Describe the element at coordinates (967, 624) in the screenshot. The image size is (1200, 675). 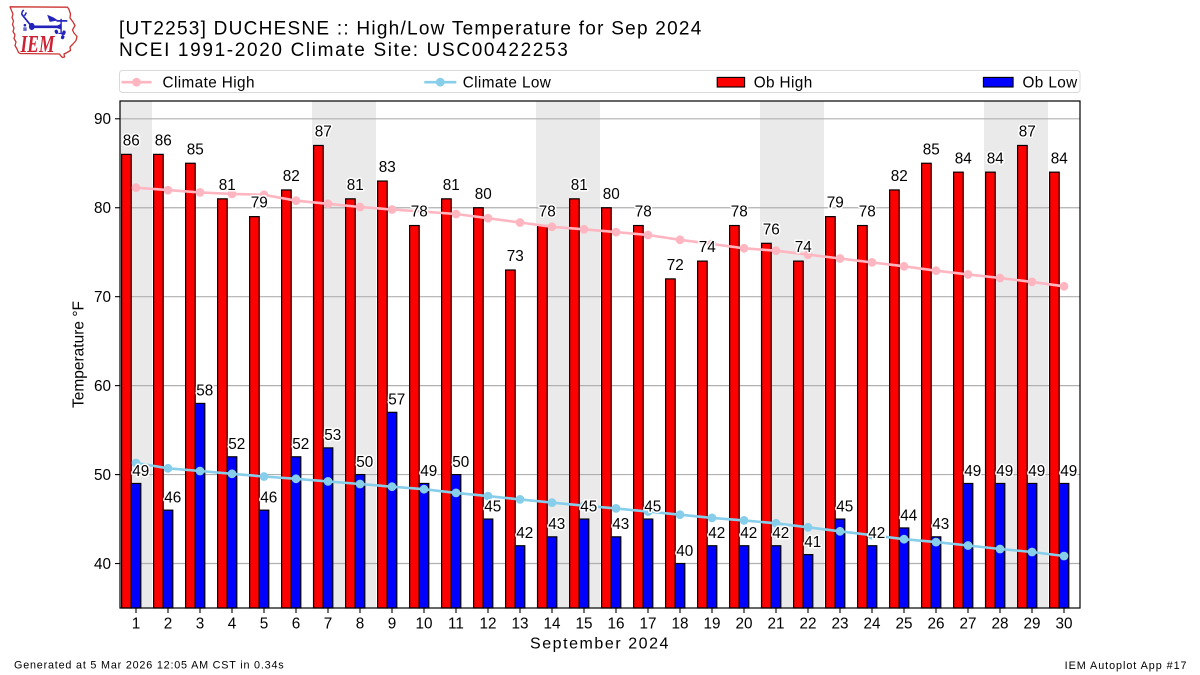
I see `svg-text: 27` at that location.